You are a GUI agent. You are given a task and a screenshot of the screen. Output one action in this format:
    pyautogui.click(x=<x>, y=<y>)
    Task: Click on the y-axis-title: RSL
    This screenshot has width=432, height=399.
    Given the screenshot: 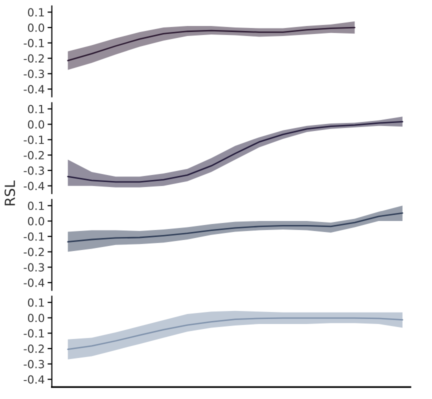 What is the action you would take?
    pyautogui.click(x=10, y=193)
    